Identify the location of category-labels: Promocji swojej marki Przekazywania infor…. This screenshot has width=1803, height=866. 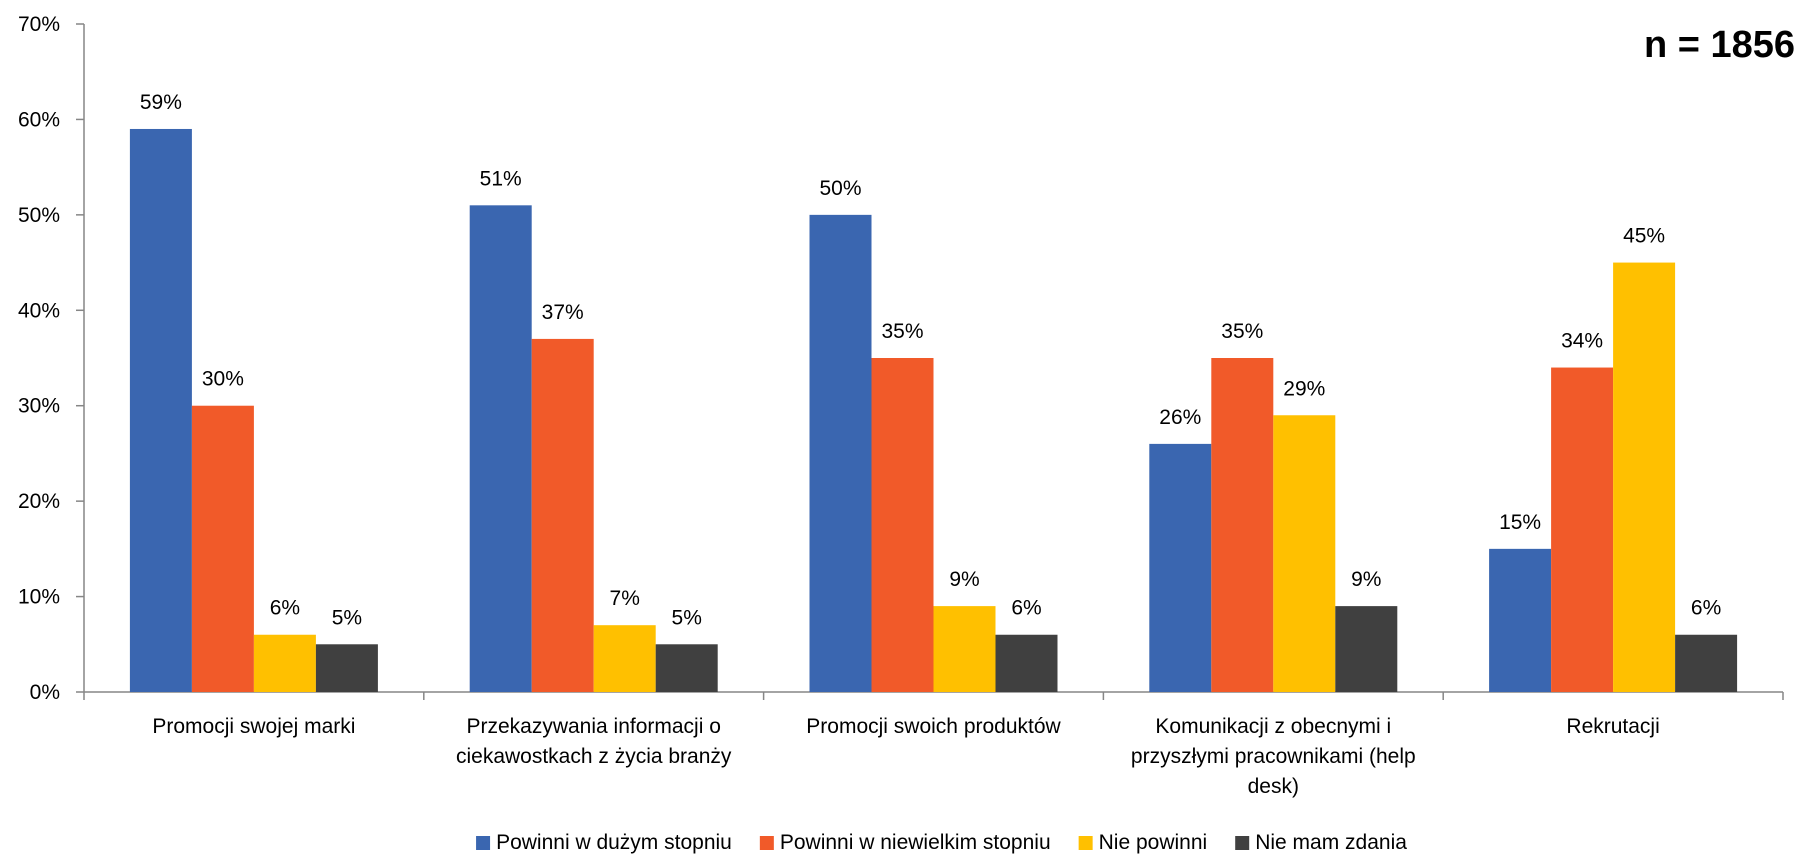
(905, 756).